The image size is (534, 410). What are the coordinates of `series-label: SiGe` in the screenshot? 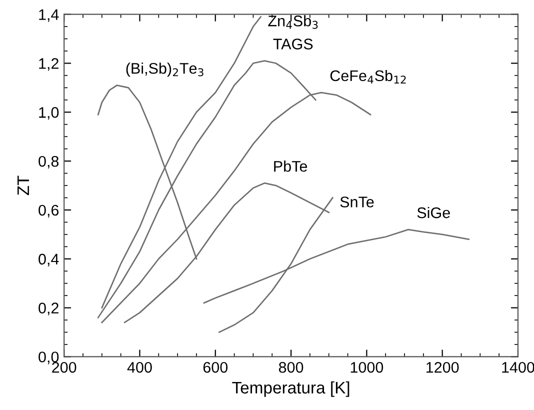 It's located at (433, 212).